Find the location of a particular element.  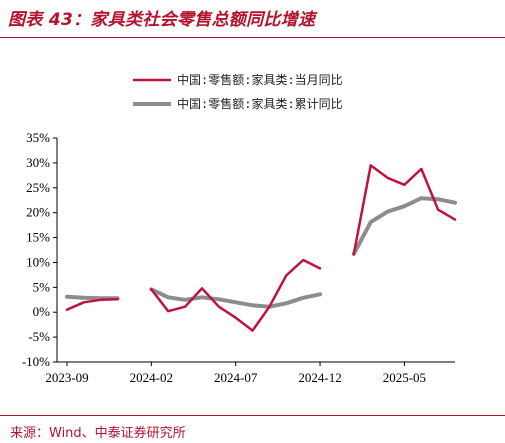

title-divider is located at coordinates (252, 37).